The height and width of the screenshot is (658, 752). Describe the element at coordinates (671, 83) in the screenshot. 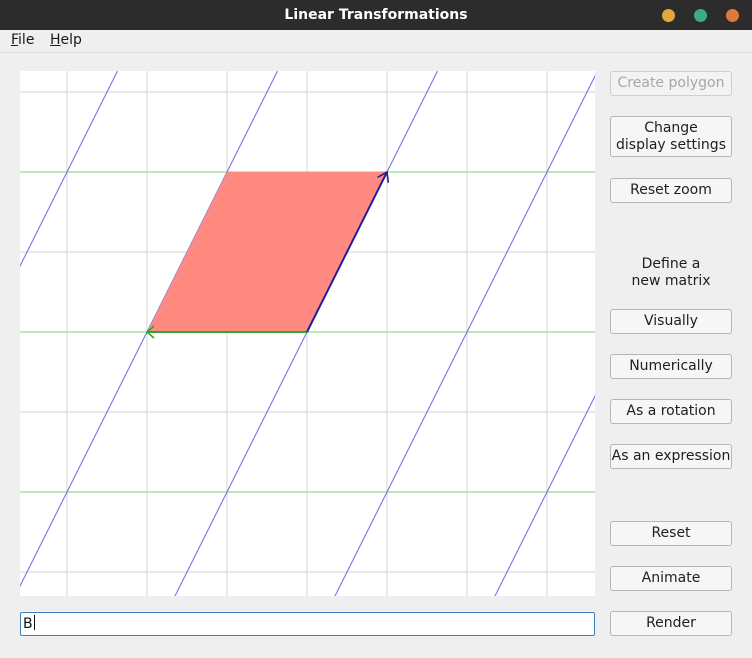

I see `create-polygon-button: Create polygon` at that location.